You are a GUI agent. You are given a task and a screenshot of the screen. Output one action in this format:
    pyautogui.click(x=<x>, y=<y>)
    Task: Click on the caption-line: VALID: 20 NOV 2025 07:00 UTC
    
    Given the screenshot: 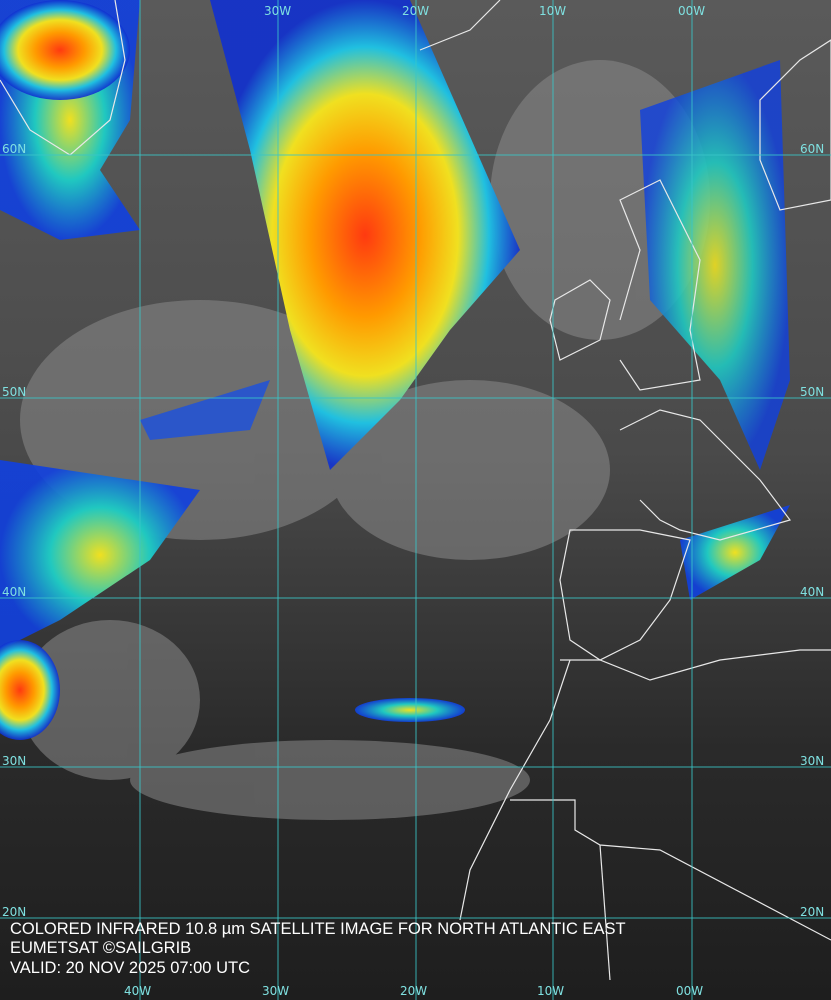 What is the action you would take?
    pyautogui.click(x=130, y=968)
    